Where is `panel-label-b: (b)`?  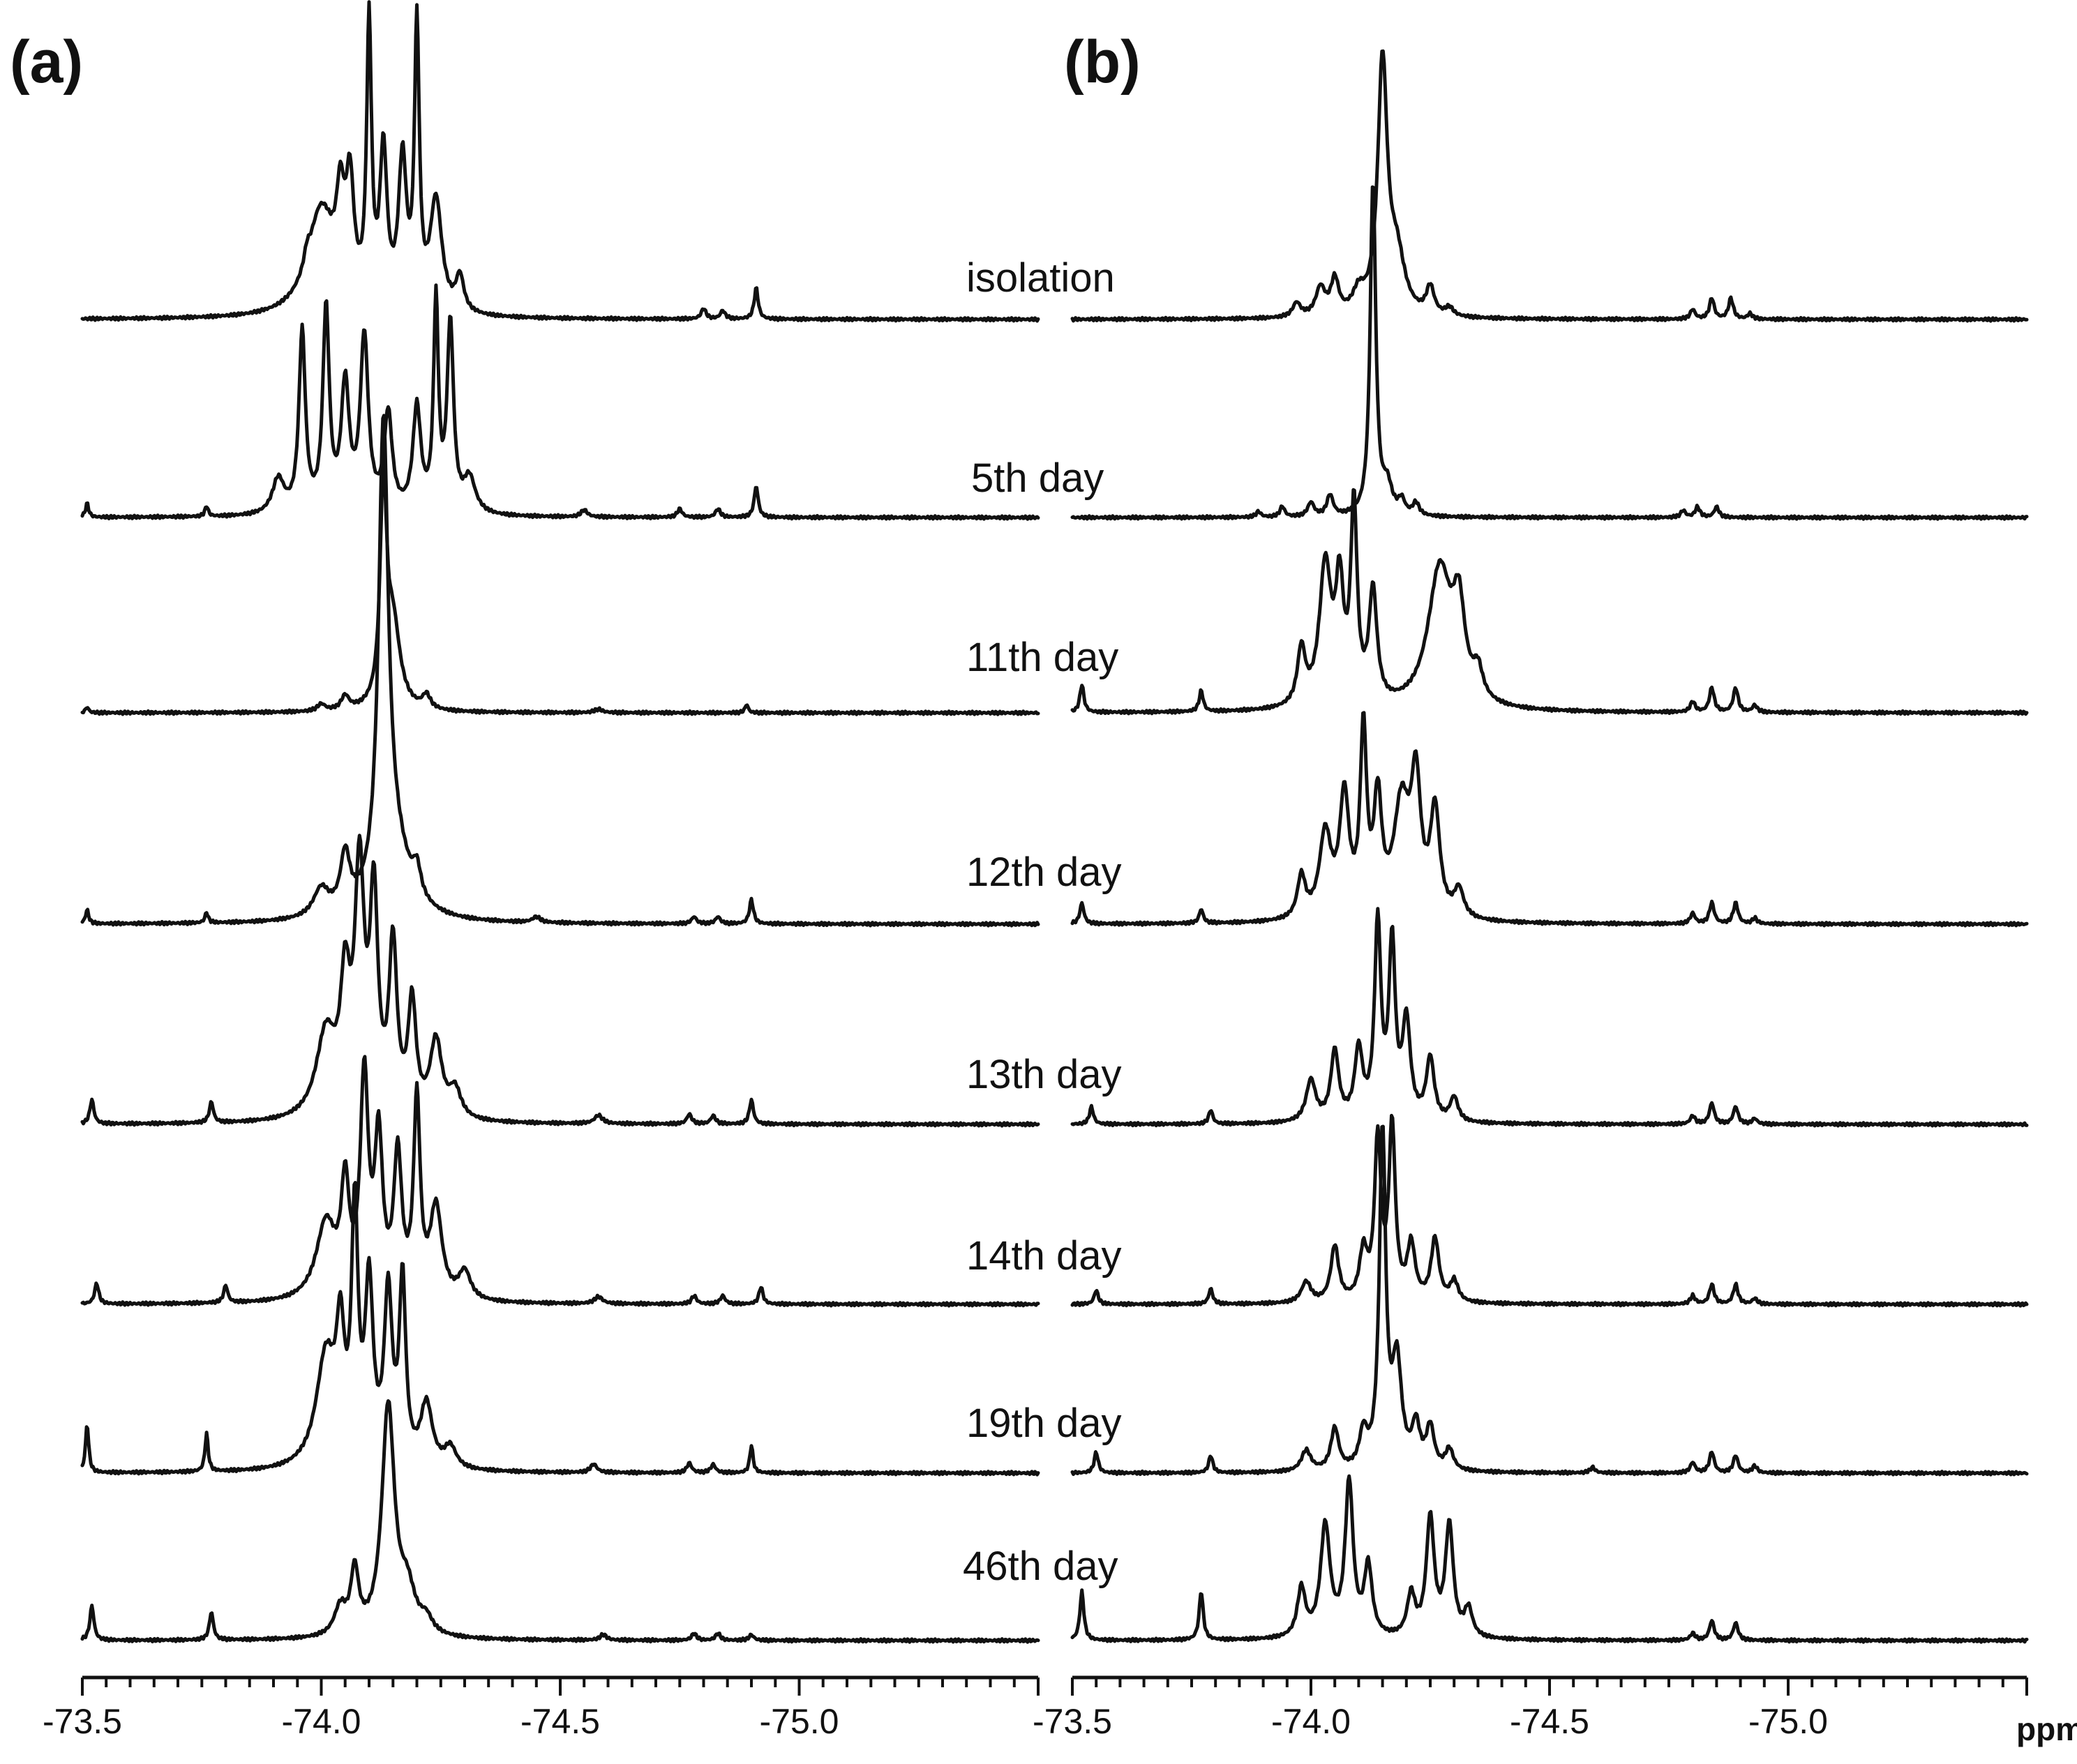 panel-label-b: (b) is located at coordinates (1102, 62).